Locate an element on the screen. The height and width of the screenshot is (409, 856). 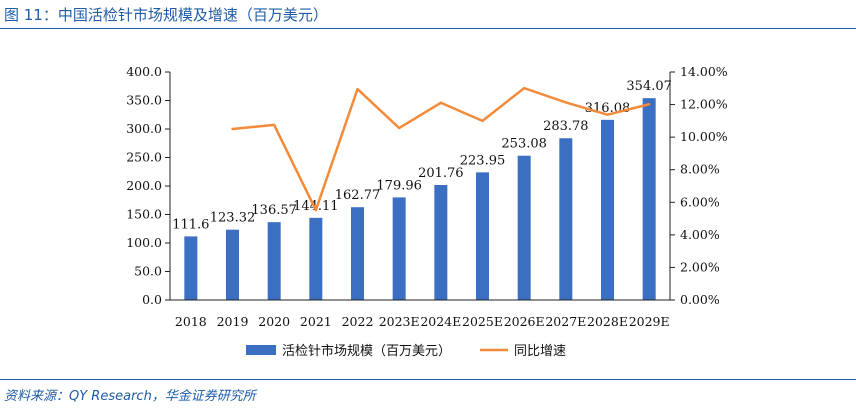
legend-bar-swatch is located at coordinates (261, 350).